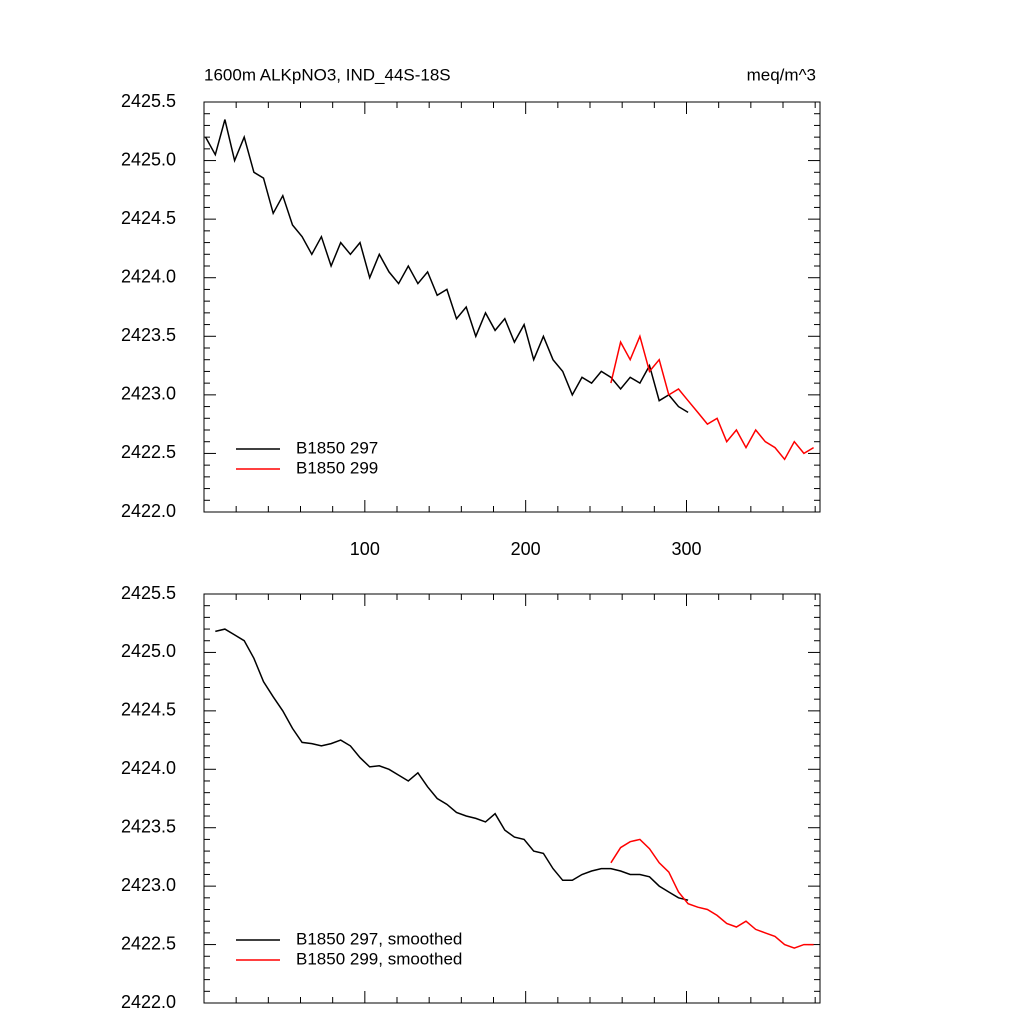 This screenshot has width=1024, height=1029. Describe the element at coordinates (781, 74) in the screenshot. I see `units-label: meq/m^3` at that location.